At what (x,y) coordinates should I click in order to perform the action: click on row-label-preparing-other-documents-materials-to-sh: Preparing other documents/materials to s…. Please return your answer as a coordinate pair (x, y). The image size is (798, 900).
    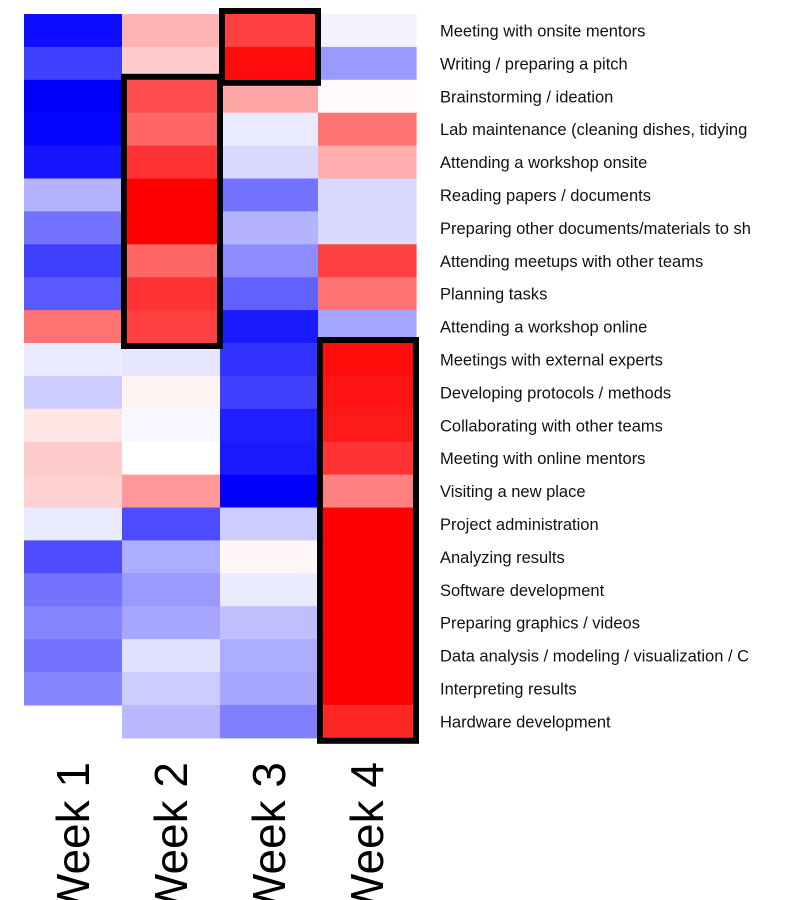
    Looking at the image, I should click on (595, 229).